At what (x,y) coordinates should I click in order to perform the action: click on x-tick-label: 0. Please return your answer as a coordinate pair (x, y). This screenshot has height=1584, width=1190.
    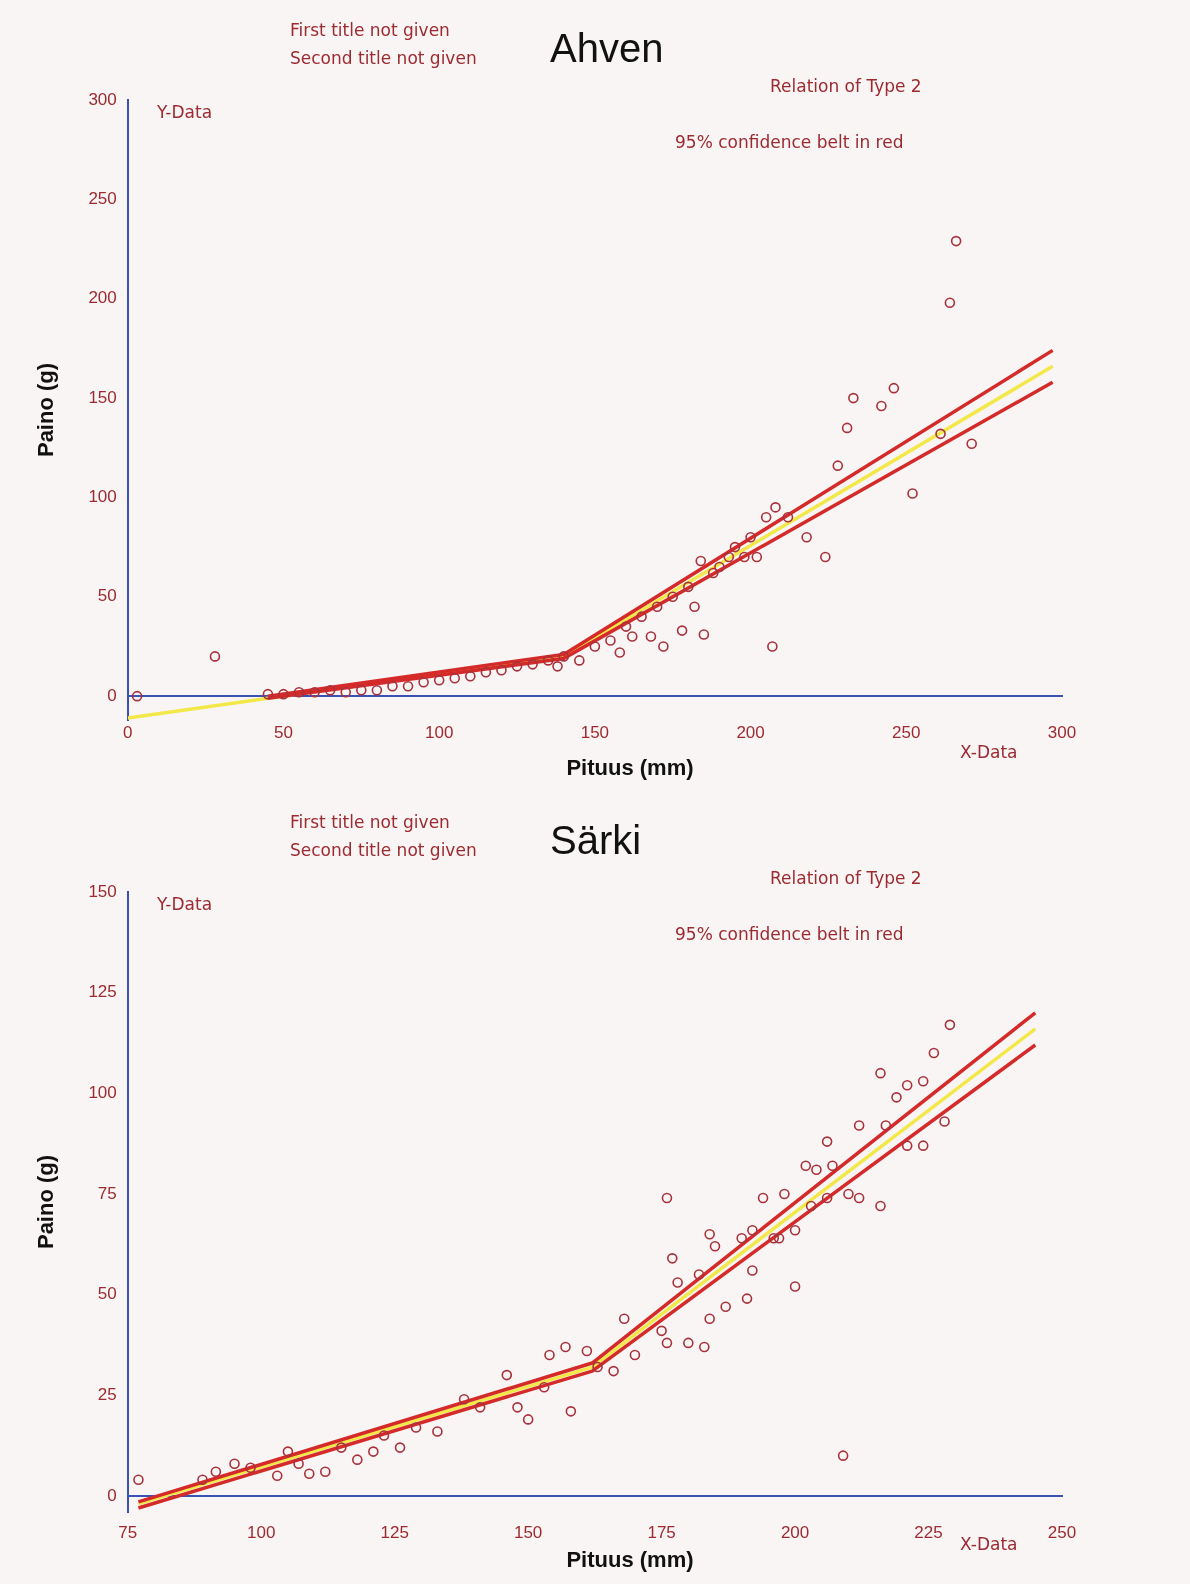
    Looking at the image, I should click on (128, 733).